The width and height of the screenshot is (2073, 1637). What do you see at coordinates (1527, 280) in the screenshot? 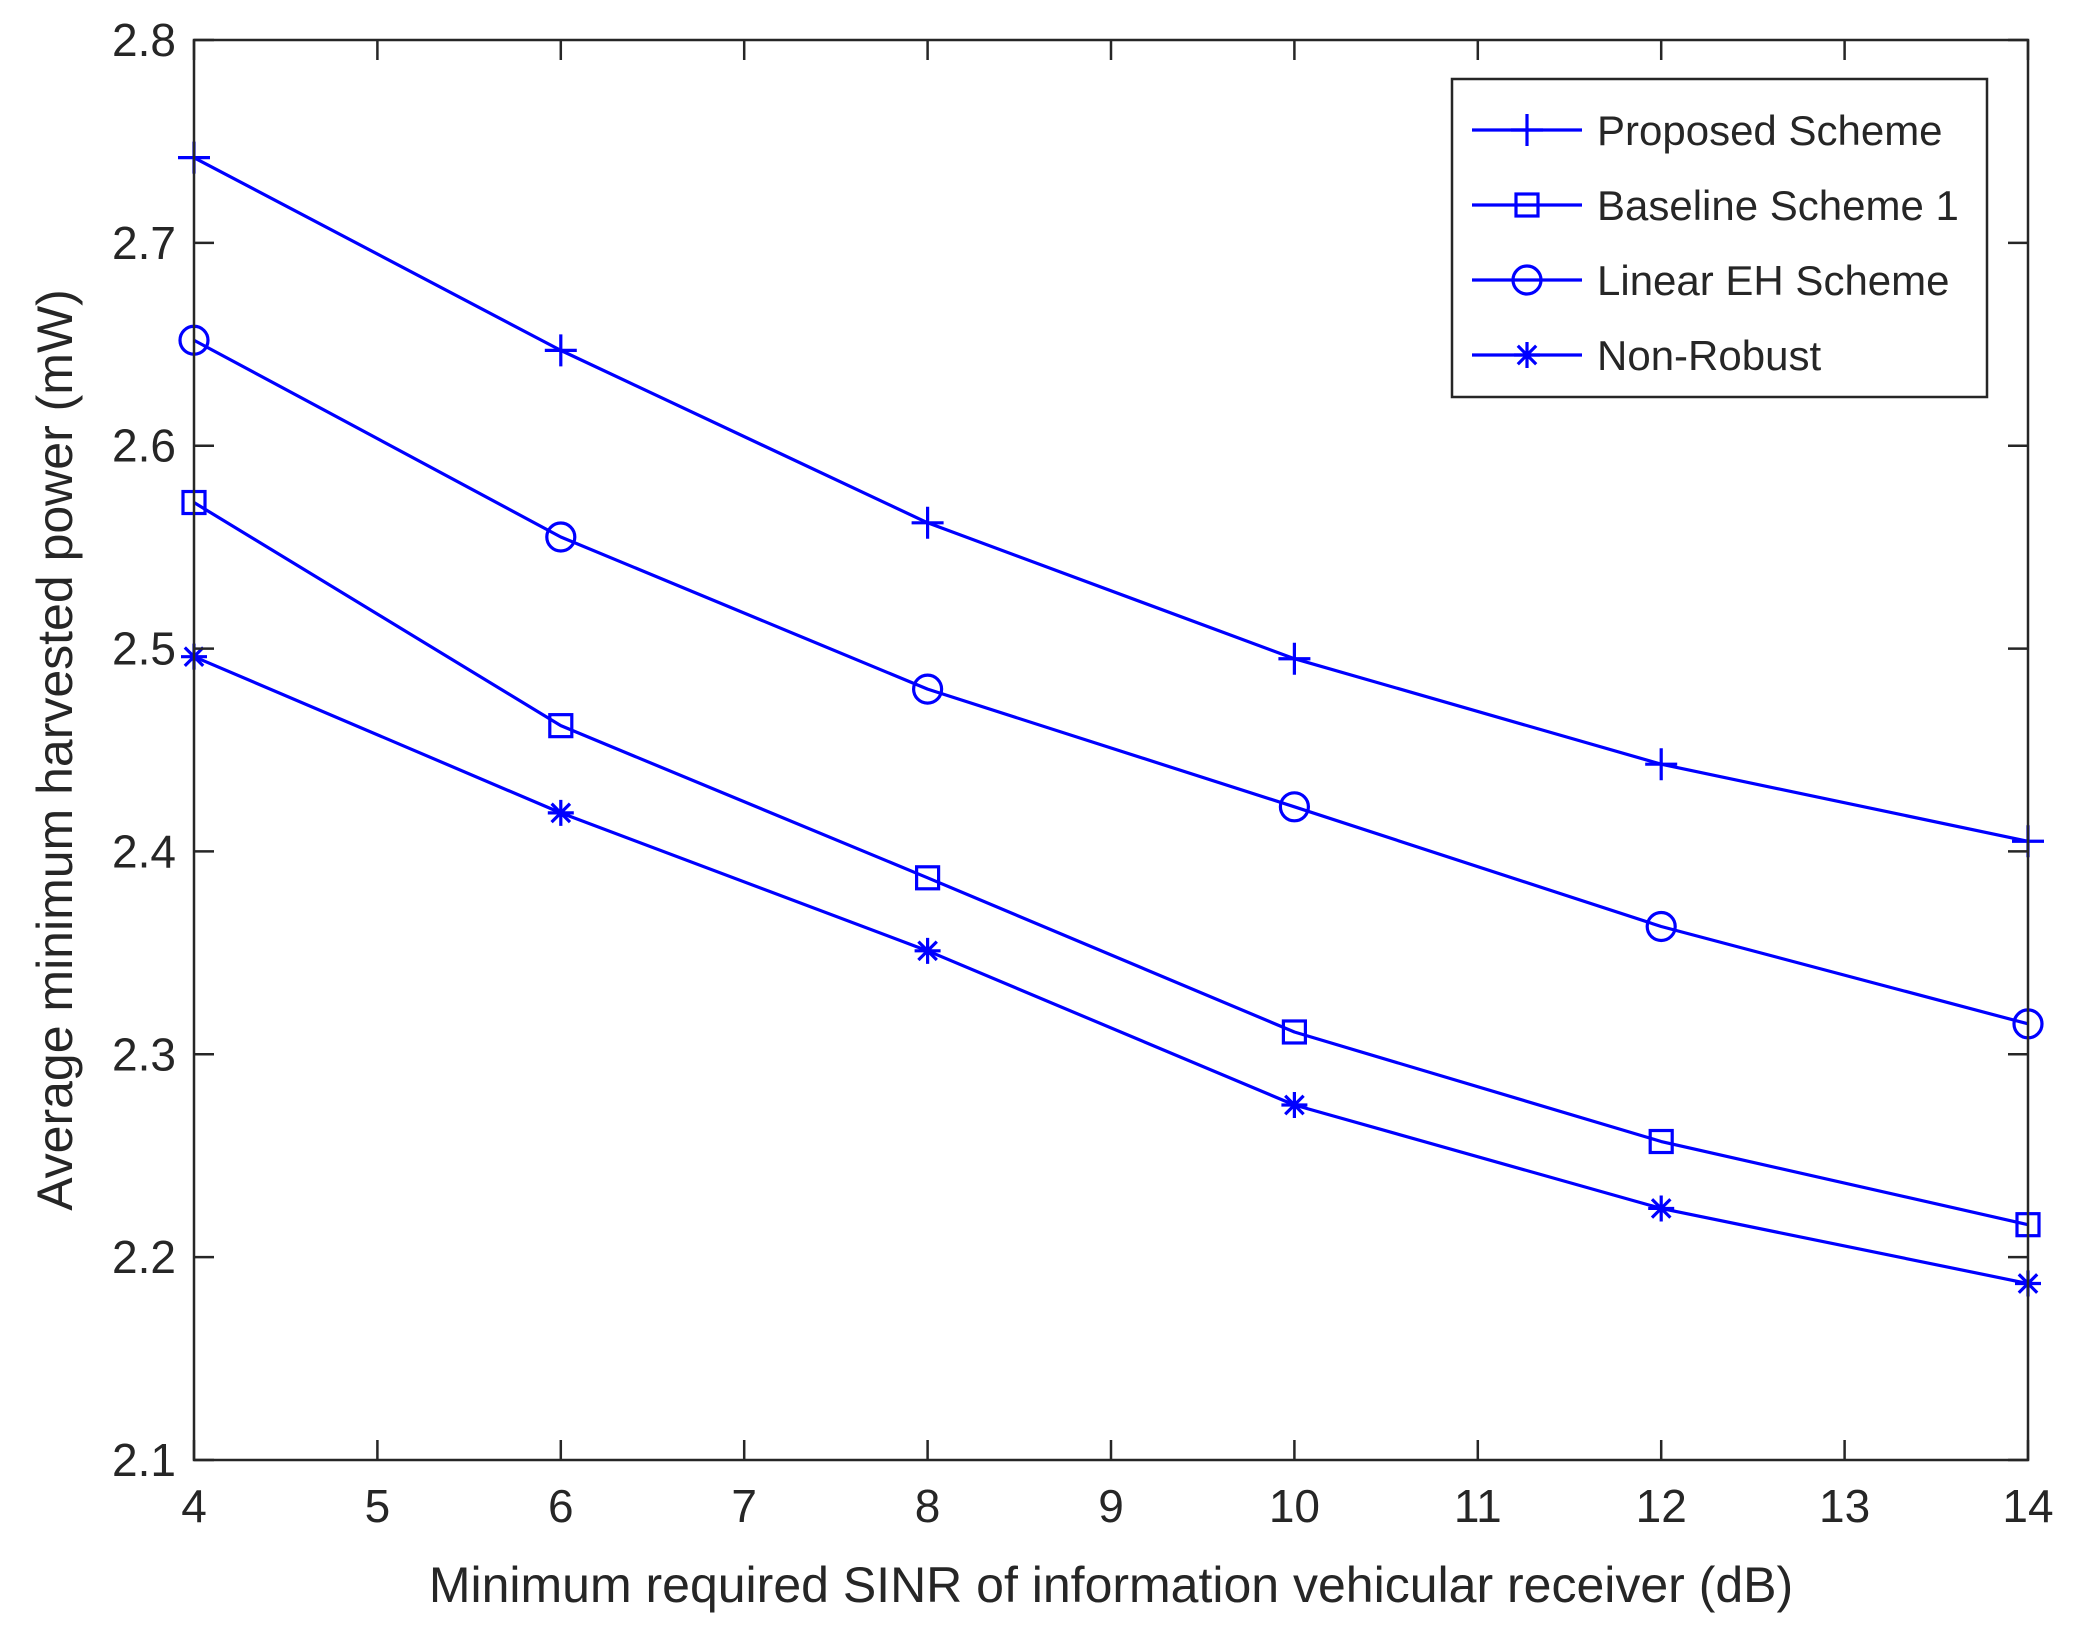
I see `legend-marker-circle` at bounding box center [1527, 280].